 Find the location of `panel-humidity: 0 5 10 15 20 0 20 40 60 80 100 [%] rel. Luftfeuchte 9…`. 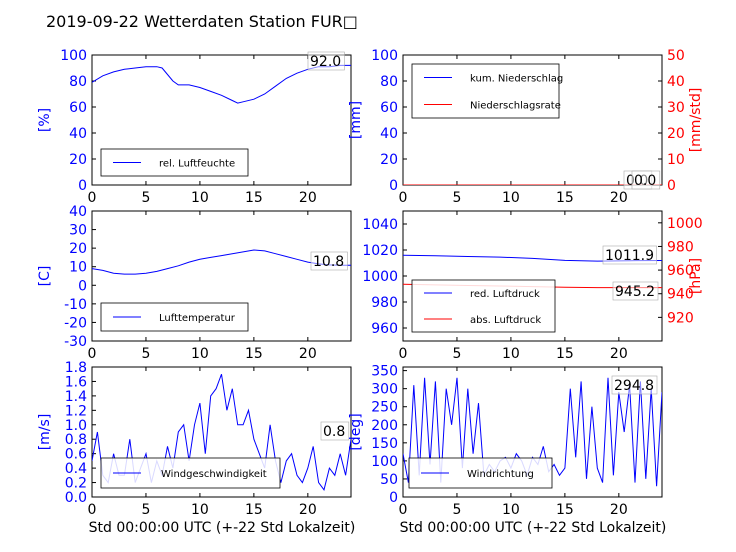

panel-humidity: 0 5 10 15 20 0 20 40 60 80 100 [%] rel. Luftfeuchte 9… is located at coordinates (194, 127).